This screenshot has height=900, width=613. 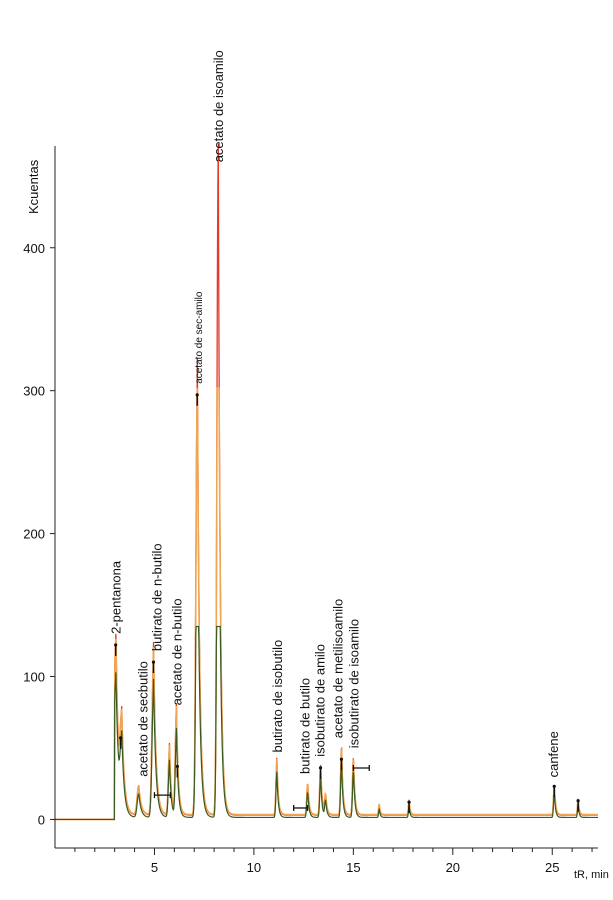 What do you see at coordinates (453, 867) in the screenshot?
I see `x-tick-label: 20` at bounding box center [453, 867].